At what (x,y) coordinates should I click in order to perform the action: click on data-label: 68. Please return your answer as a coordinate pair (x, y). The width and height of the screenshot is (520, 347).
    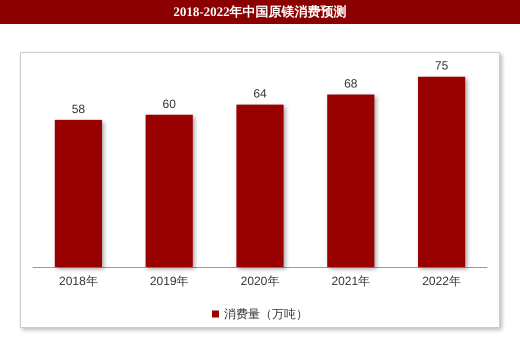
    Looking at the image, I should click on (351, 83).